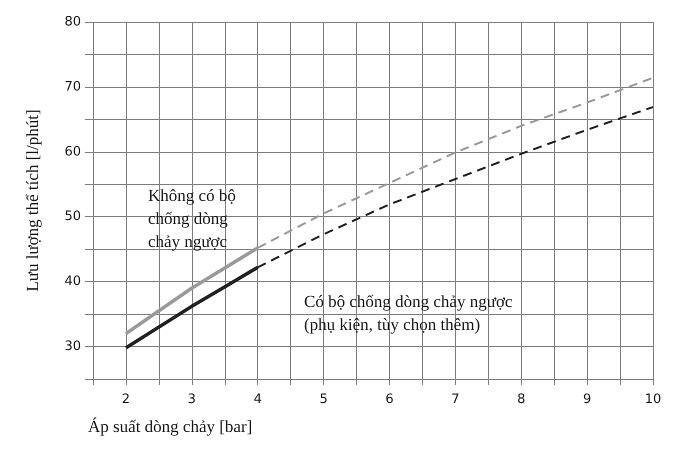 The height and width of the screenshot is (457, 685). Describe the element at coordinates (192, 218) in the screenshot. I see `annotation: Không có bộ chống dòng chảy ngược` at that location.